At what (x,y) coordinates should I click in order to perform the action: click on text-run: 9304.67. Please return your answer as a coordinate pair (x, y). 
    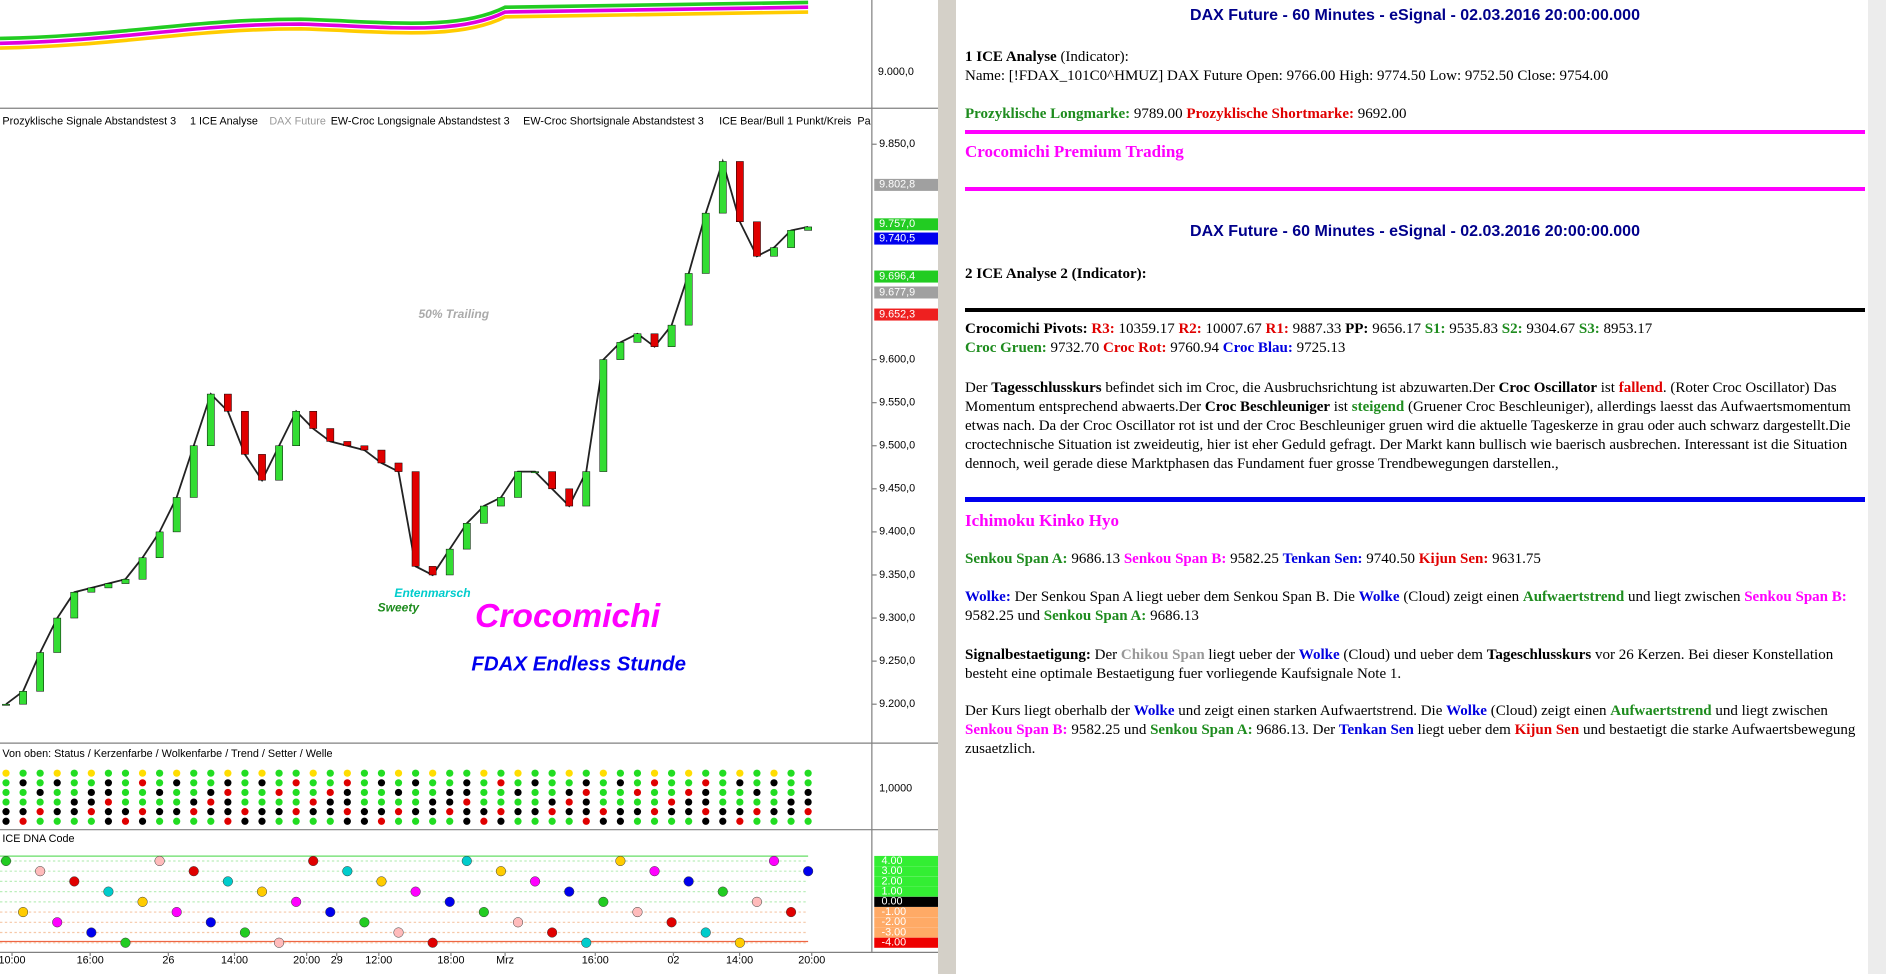
    Looking at the image, I should click on (1550, 329).